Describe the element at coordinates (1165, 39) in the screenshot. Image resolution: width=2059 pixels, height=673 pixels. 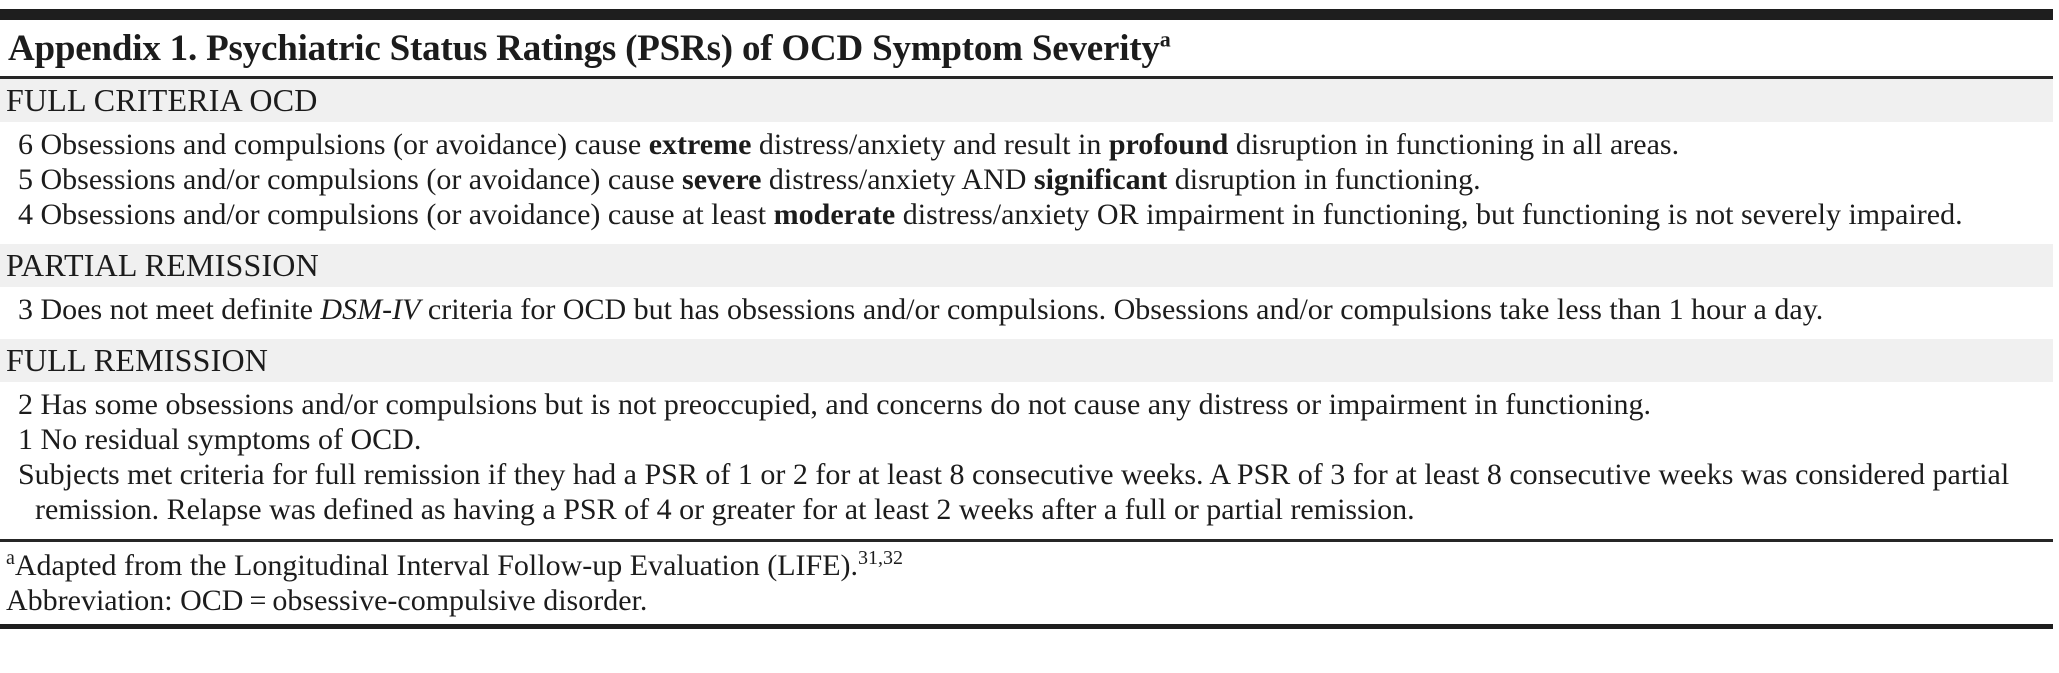
I see `title-footnote-marker: a` at that location.